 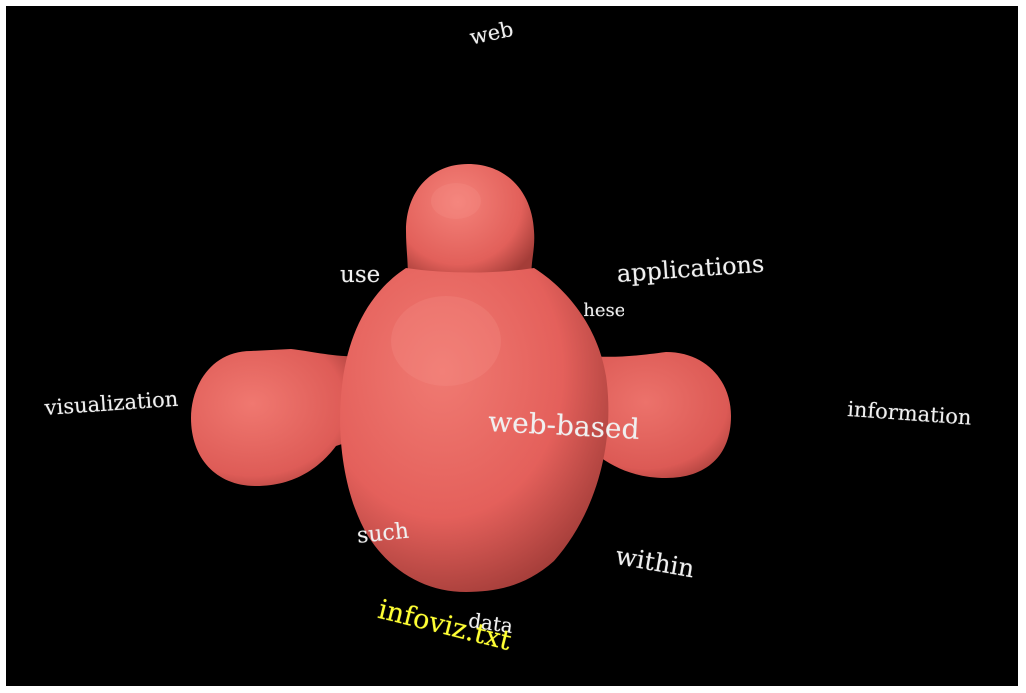 What do you see at coordinates (278, 417) in the screenshot?
I see `blob-left-lobe` at bounding box center [278, 417].